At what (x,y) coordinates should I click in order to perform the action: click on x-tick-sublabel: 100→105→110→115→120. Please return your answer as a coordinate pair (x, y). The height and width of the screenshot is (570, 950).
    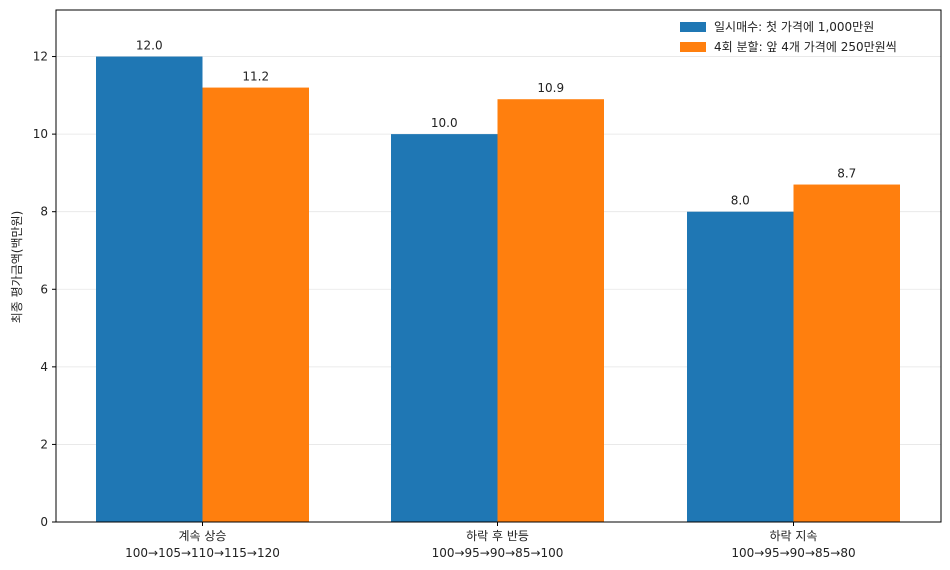
    Looking at the image, I should click on (202, 553).